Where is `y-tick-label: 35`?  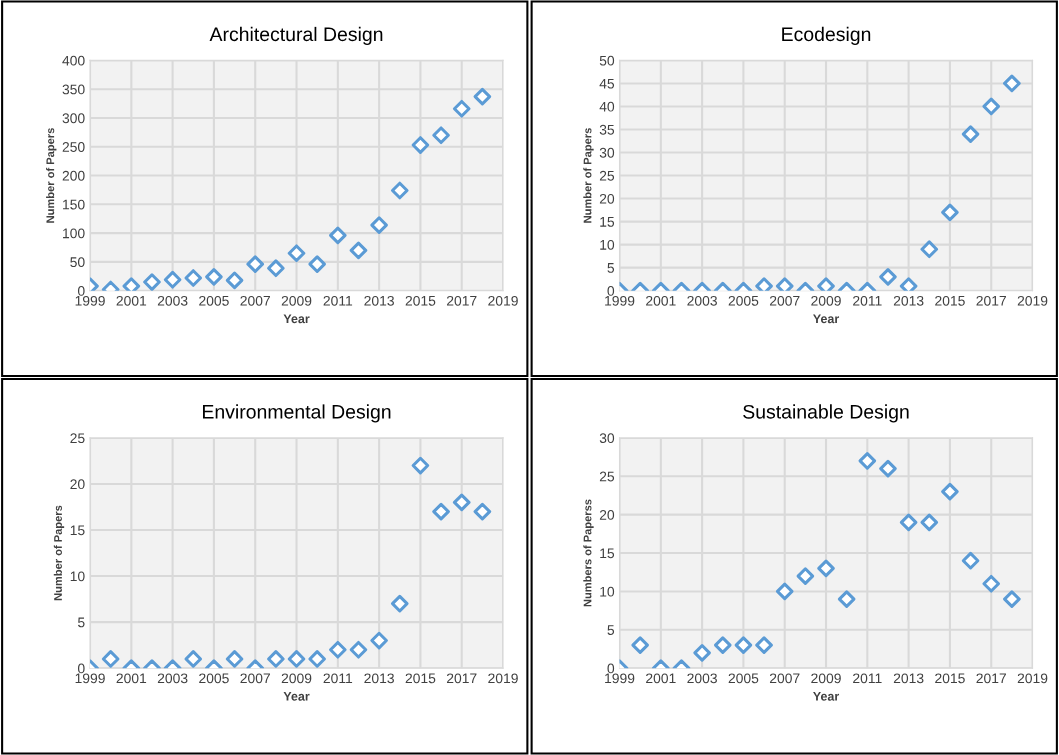 y-tick-label: 35 is located at coordinates (607, 129).